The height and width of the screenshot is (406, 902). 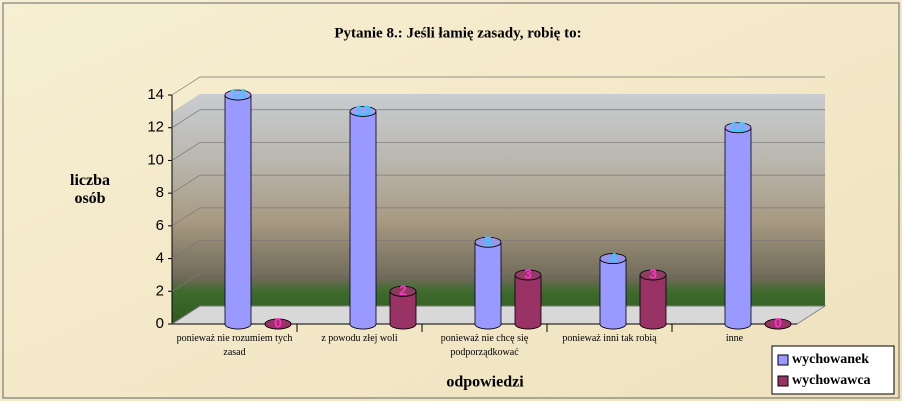 What do you see at coordinates (155, 94) in the screenshot?
I see `y-tick-label: 14` at bounding box center [155, 94].